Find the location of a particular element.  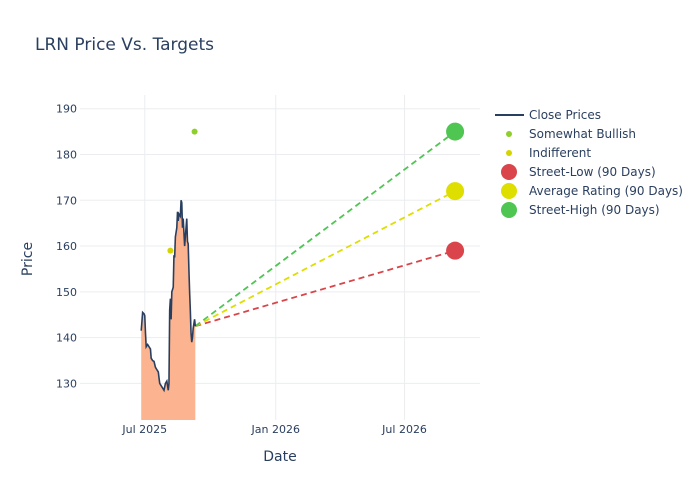

legend-average-rating-label: Average Rating (90 Days) is located at coordinates (606, 191).